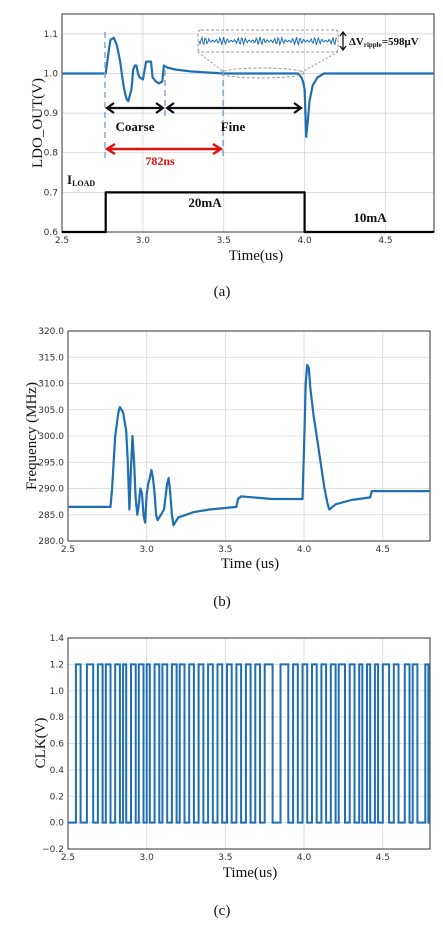  Describe the element at coordinates (135, 108) in the screenshot. I see `coarse-arrow` at that location.